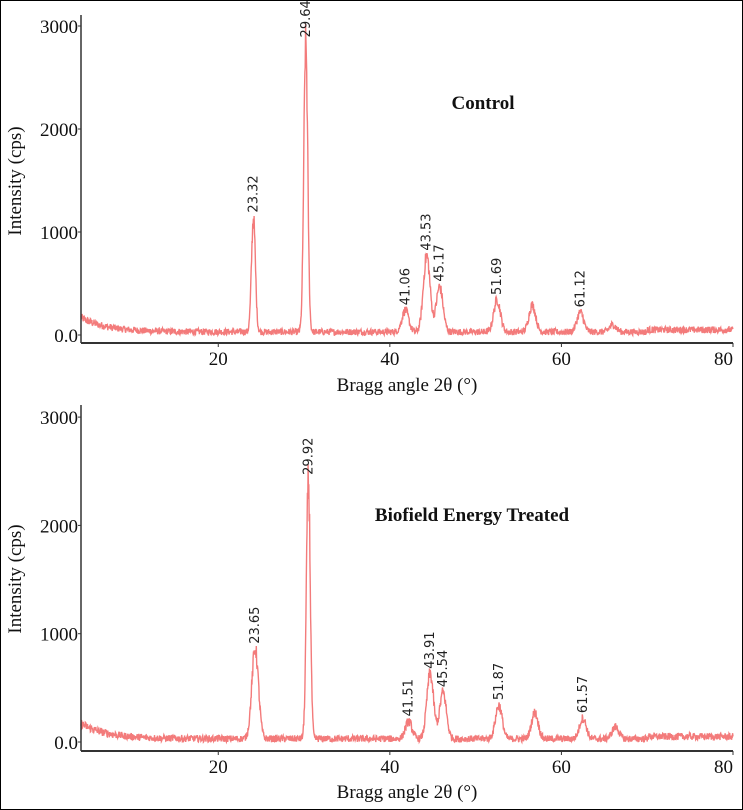  What do you see at coordinates (499, 681) in the screenshot?
I see `peak-label: 51.87` at bounding box center [499, 681].